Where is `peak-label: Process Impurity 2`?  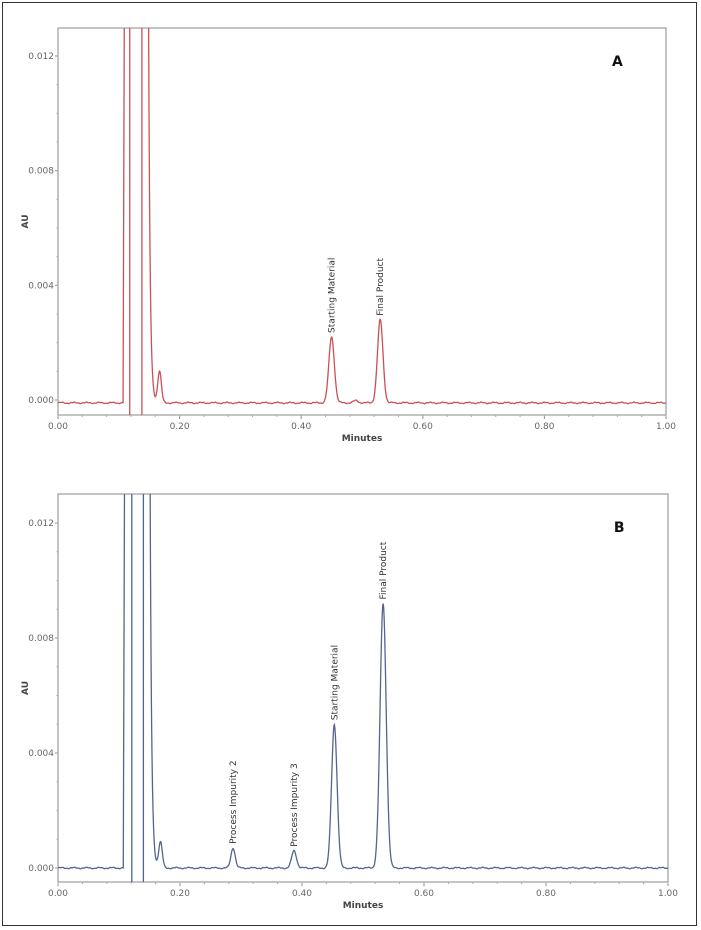
peak-label: Process Impurity 2 is located at coordinates (234, 801).